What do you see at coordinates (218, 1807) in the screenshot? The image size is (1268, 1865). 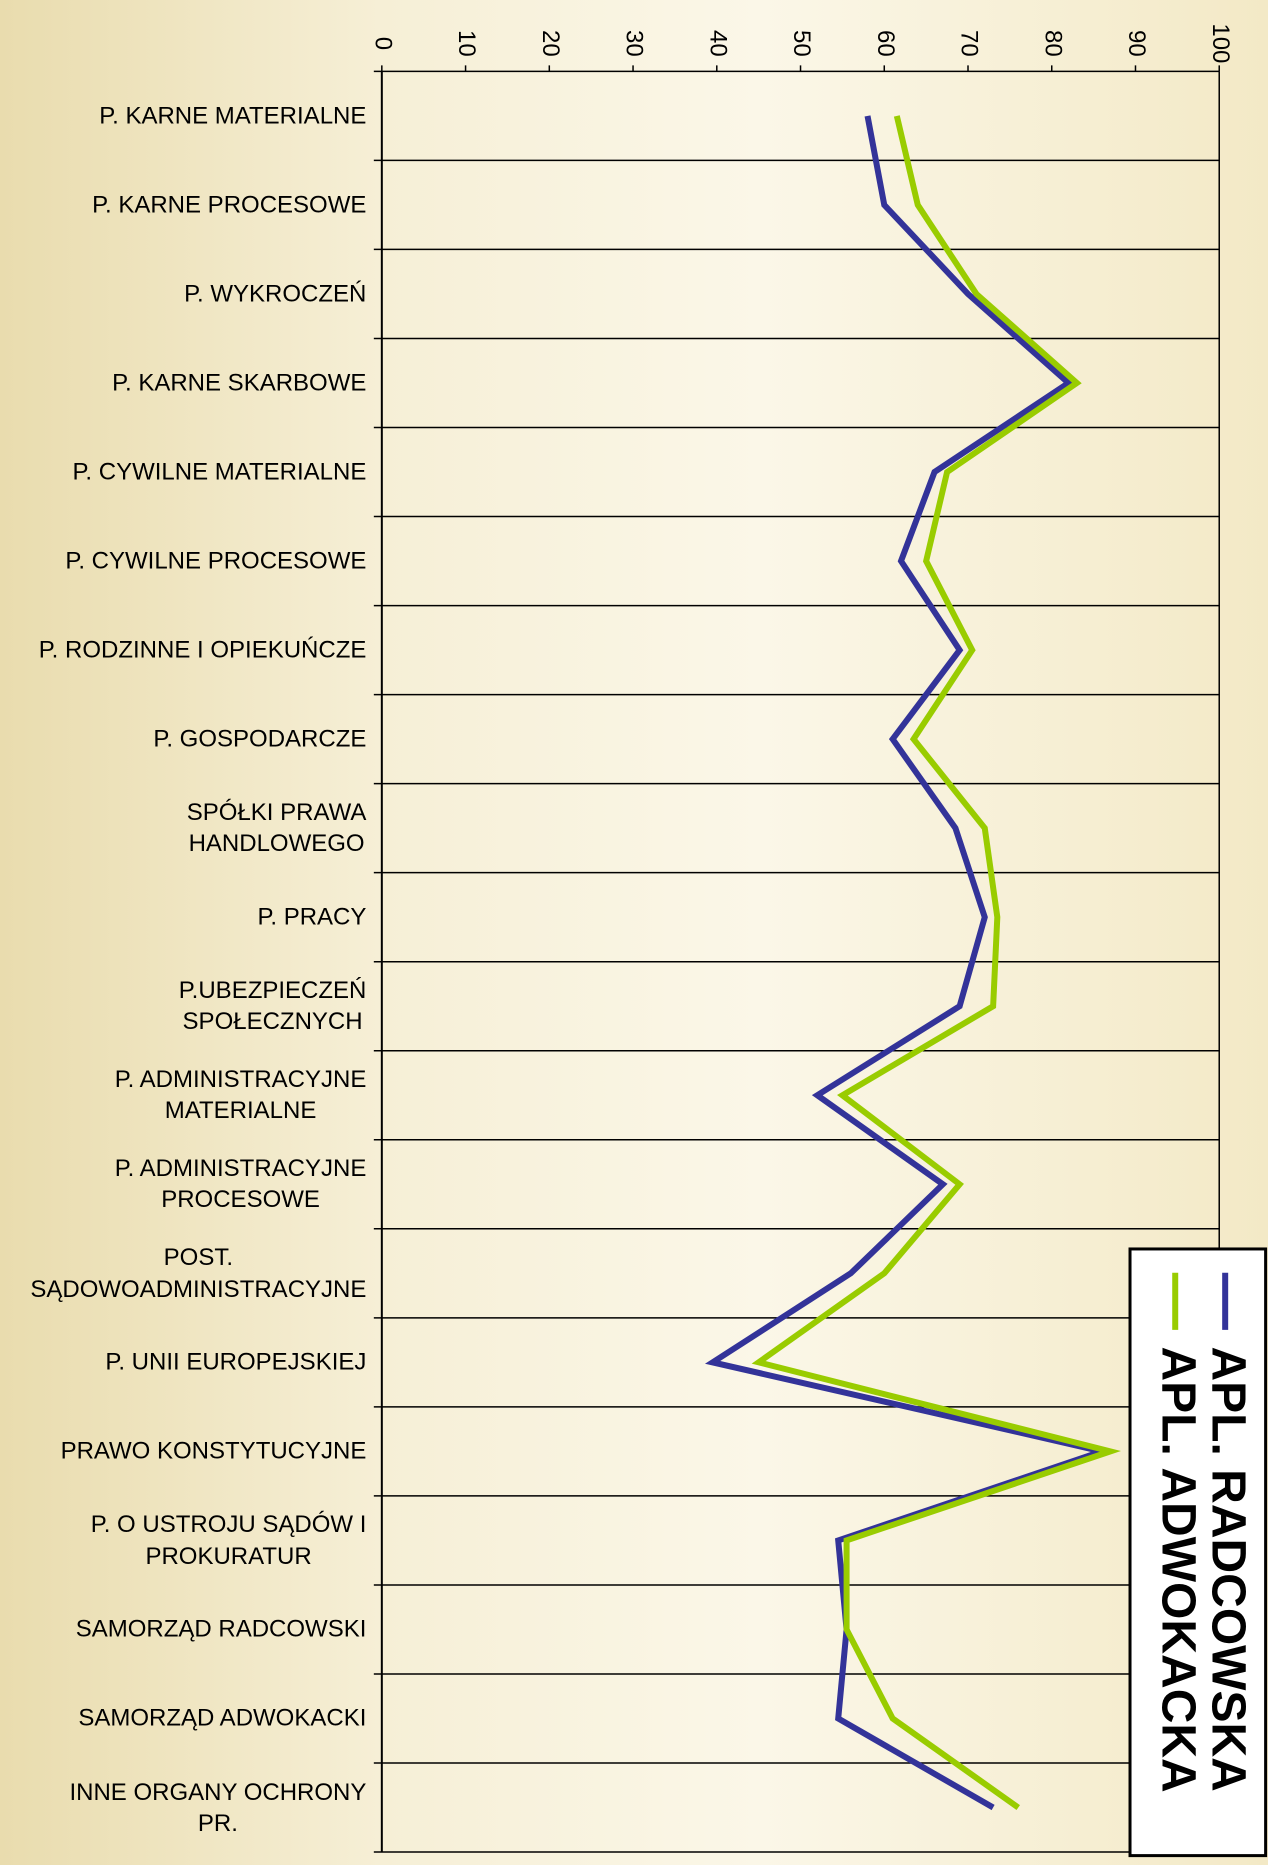 I see `category-label: INNE ORGANY OCHRONY PR.` at bounding box center [218, 1807].